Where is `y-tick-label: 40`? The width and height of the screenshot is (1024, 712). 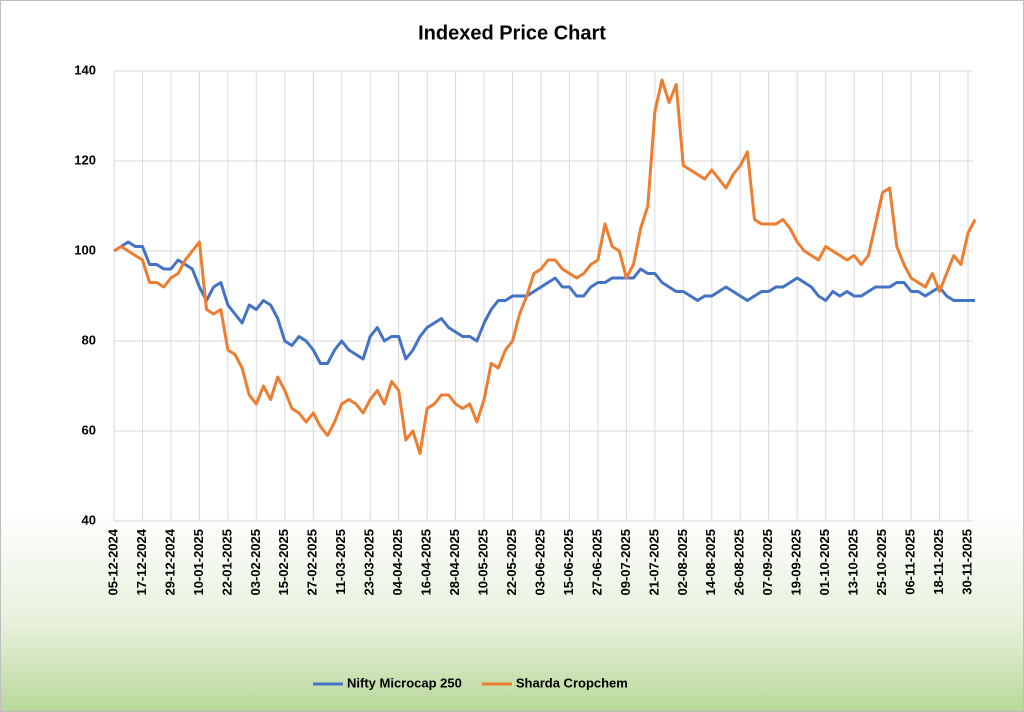
y-tick-label: 40 is located at coordinates (89, 519).